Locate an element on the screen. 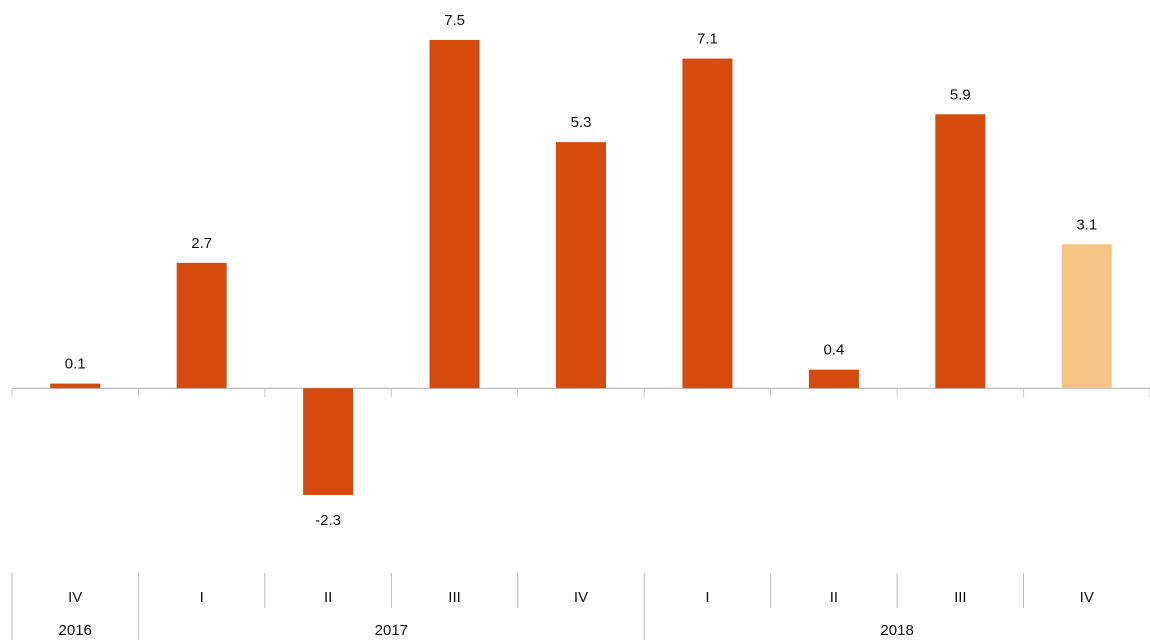 The image size is (1150, 640). group-label: 2016 is located at coordinates (75, 630).